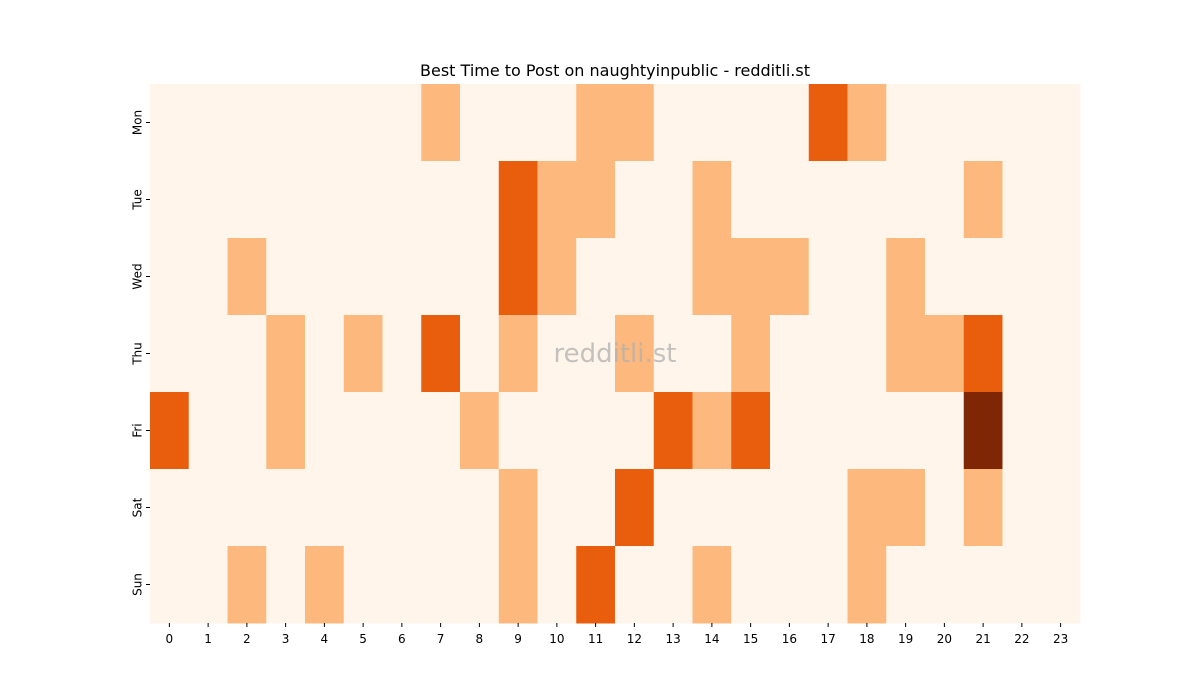  Describe the element at coordinates (138, 200) in the screenshot. I see `y-tick-label: Tue` at that location.